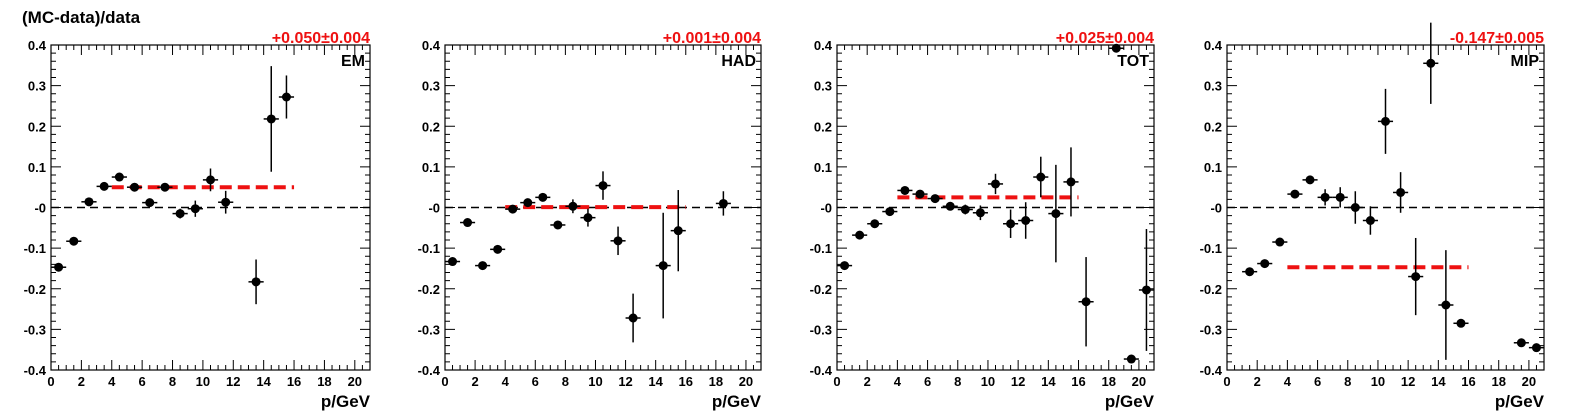 The image size is (1575, 419). What do you see at coordinates (346, 401) in the screenshot?
I see `x-axis-label: p/GeV` at bounding box center [346, 401].